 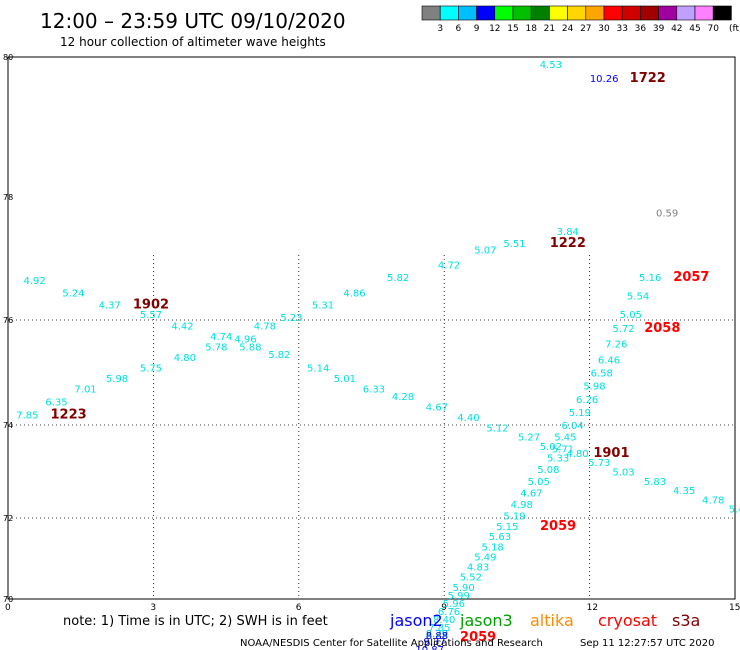 What do you see at coordinates (604, 79) in the screenshot?
I see `wave-height-value: 10.26` at bounding box center [604, 79].